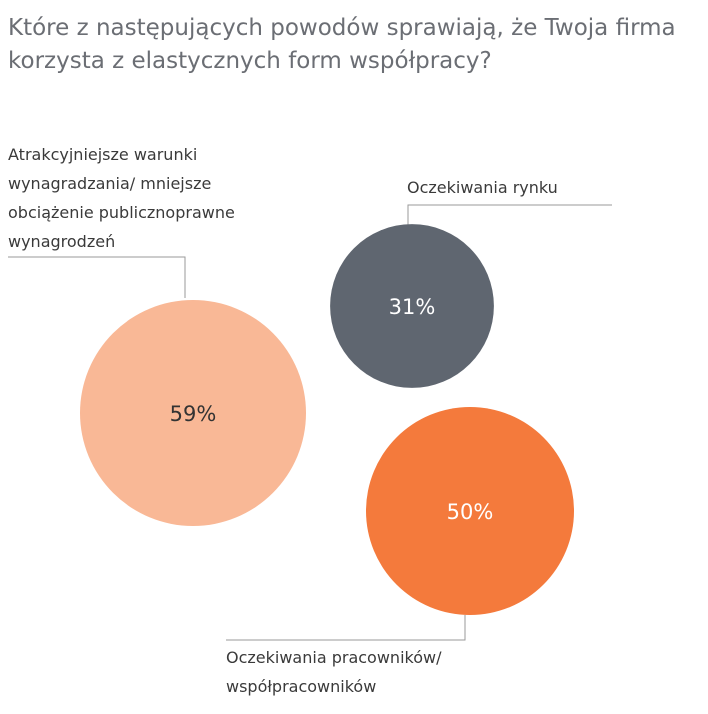  I want to click on bubble-oczekiwania-pracownikow, so click(470, 511).